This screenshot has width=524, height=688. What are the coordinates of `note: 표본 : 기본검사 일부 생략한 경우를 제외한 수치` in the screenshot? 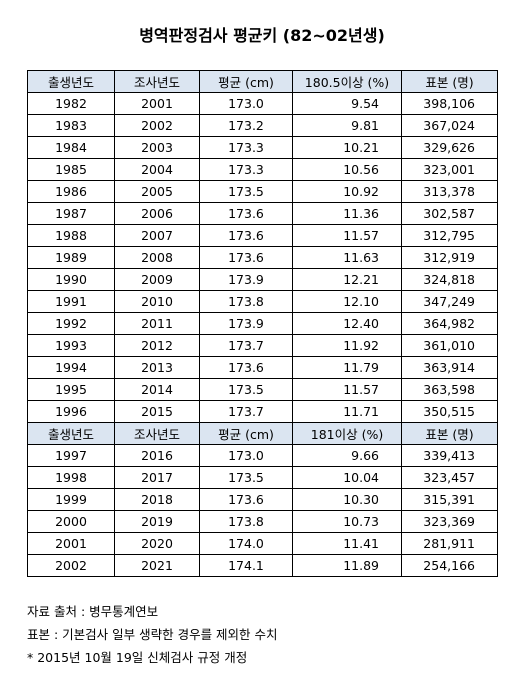 It's located at (152, 634).